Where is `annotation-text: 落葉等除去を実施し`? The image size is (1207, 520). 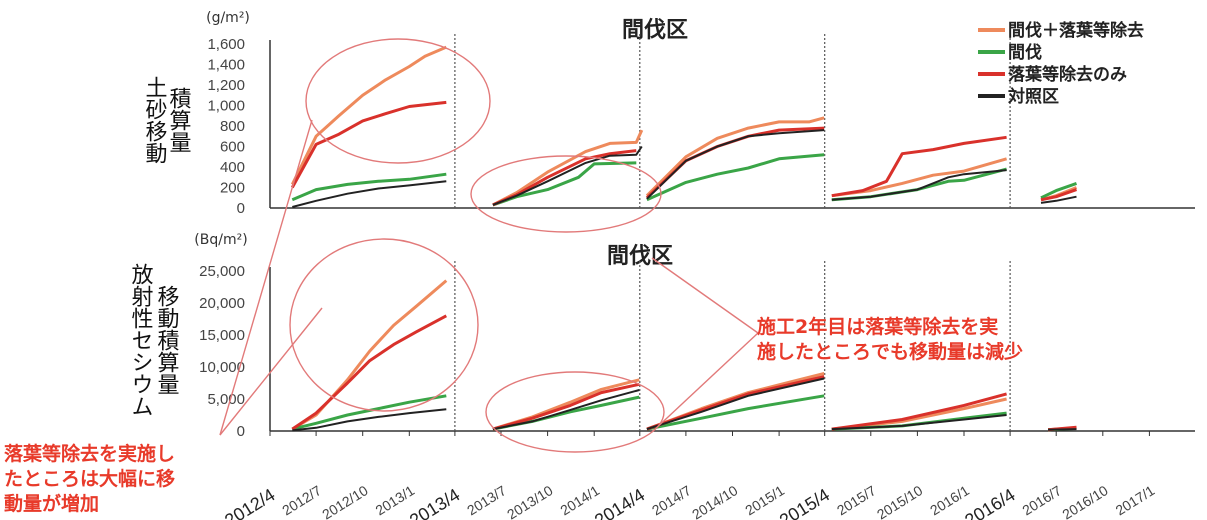 annotation-text: 落葉等除去を実施し is located at coordinates (89, 453).